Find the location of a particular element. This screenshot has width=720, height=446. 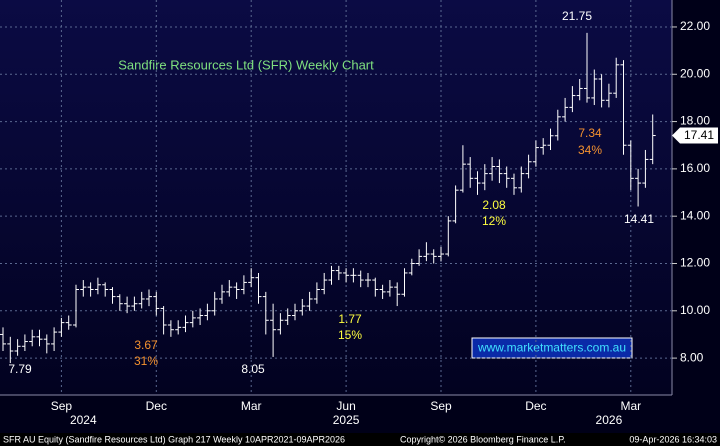

year-label: 2025 is located at coordinates (346, 420).